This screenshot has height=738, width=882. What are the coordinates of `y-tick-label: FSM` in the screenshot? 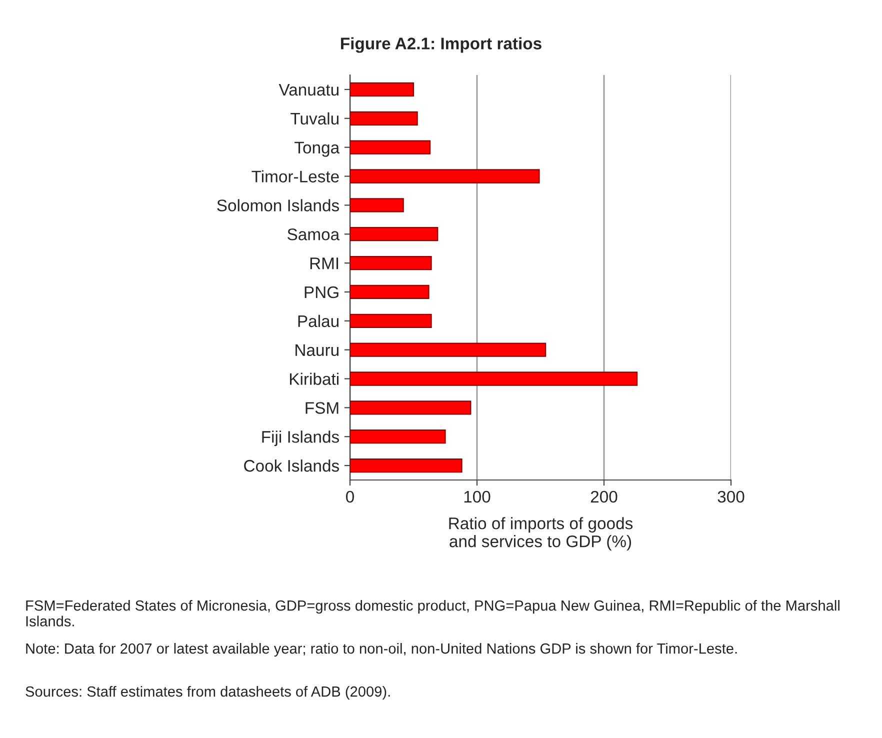 It's located at (322, 408).